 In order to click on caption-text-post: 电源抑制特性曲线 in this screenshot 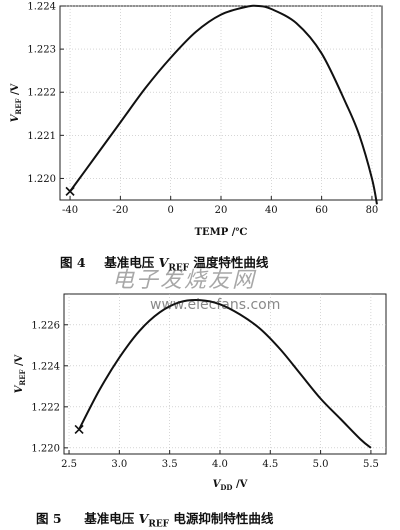, I will do `click(221, 518)`.